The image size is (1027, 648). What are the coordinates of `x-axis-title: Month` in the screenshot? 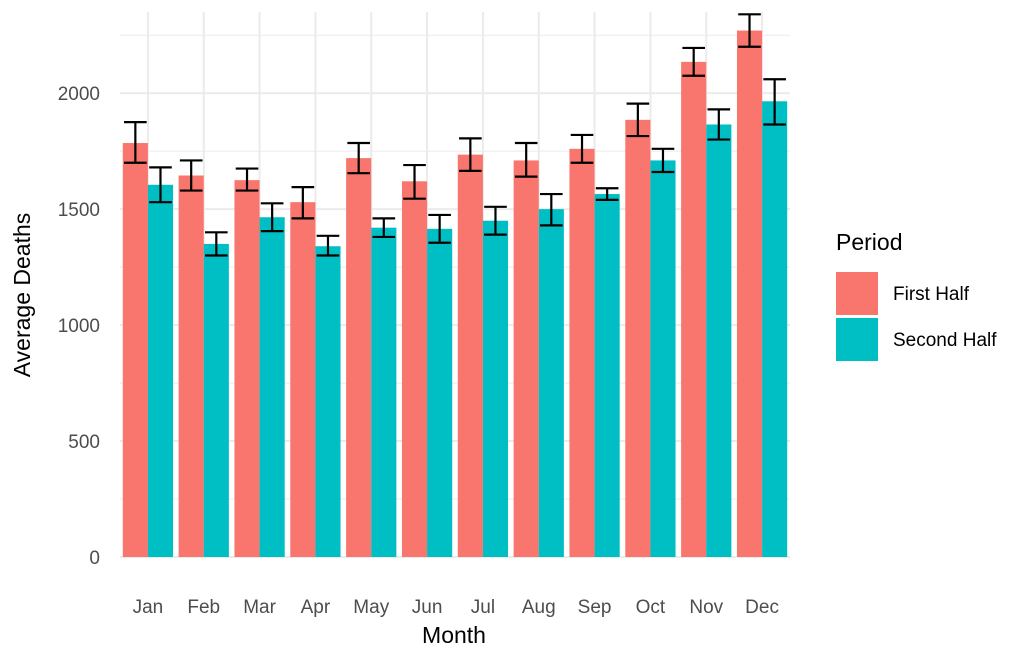 It's located at (454, 635).